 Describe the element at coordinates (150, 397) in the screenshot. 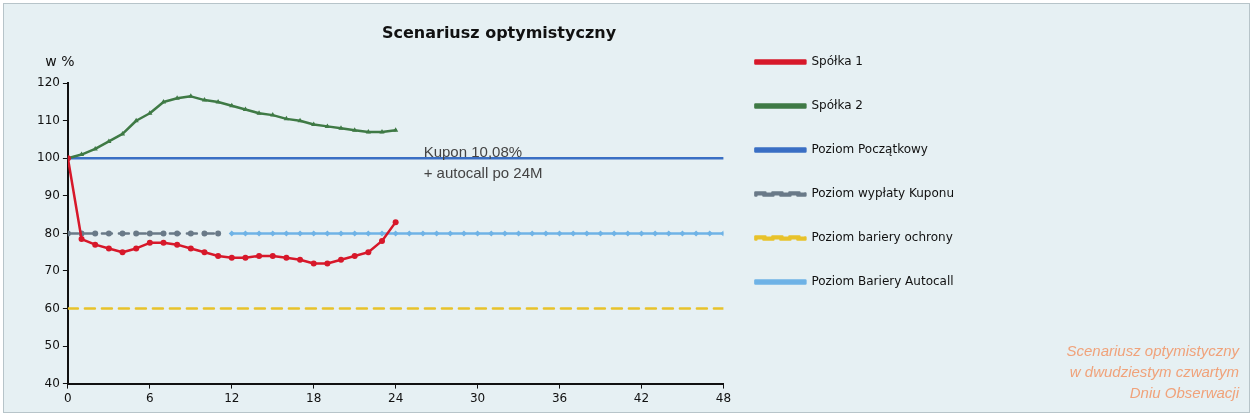

I see `x-tick-label: 6` at that location.